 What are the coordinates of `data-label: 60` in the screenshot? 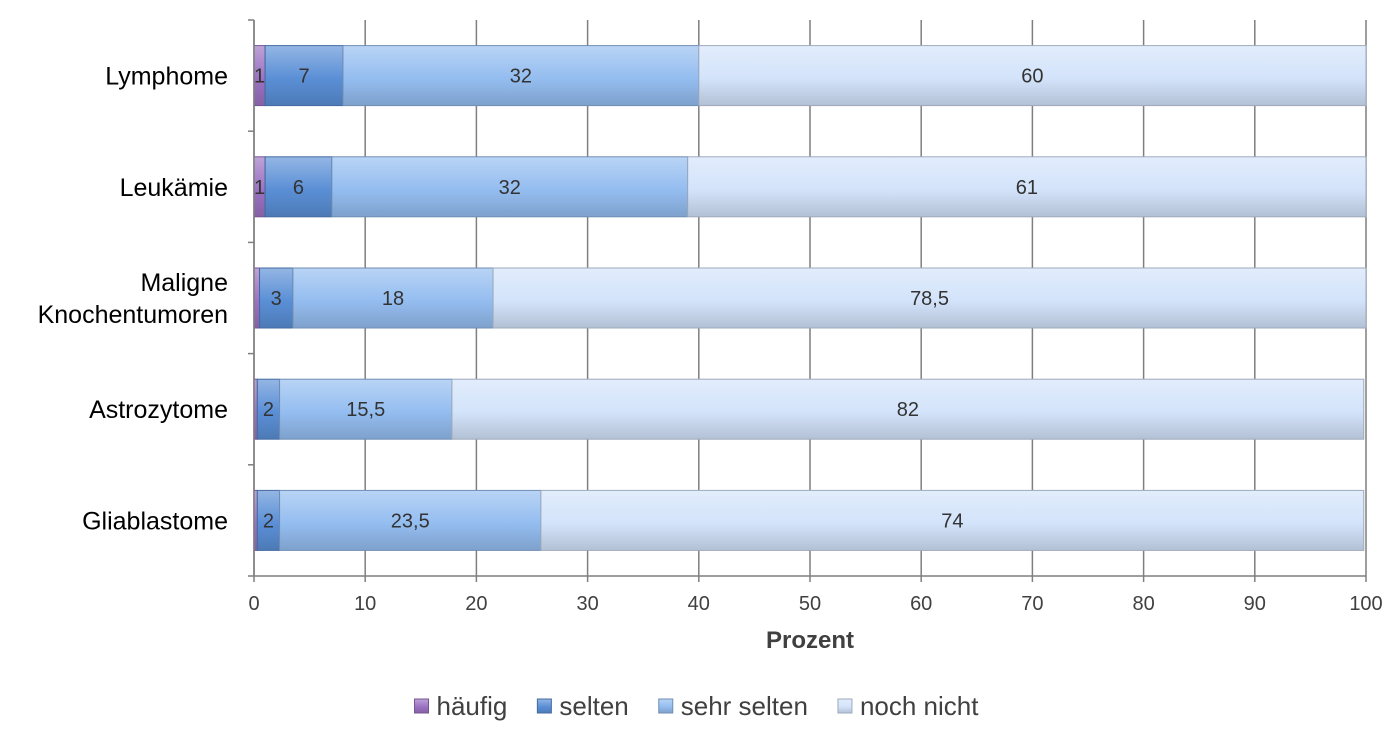 It's located at (1032, 77).